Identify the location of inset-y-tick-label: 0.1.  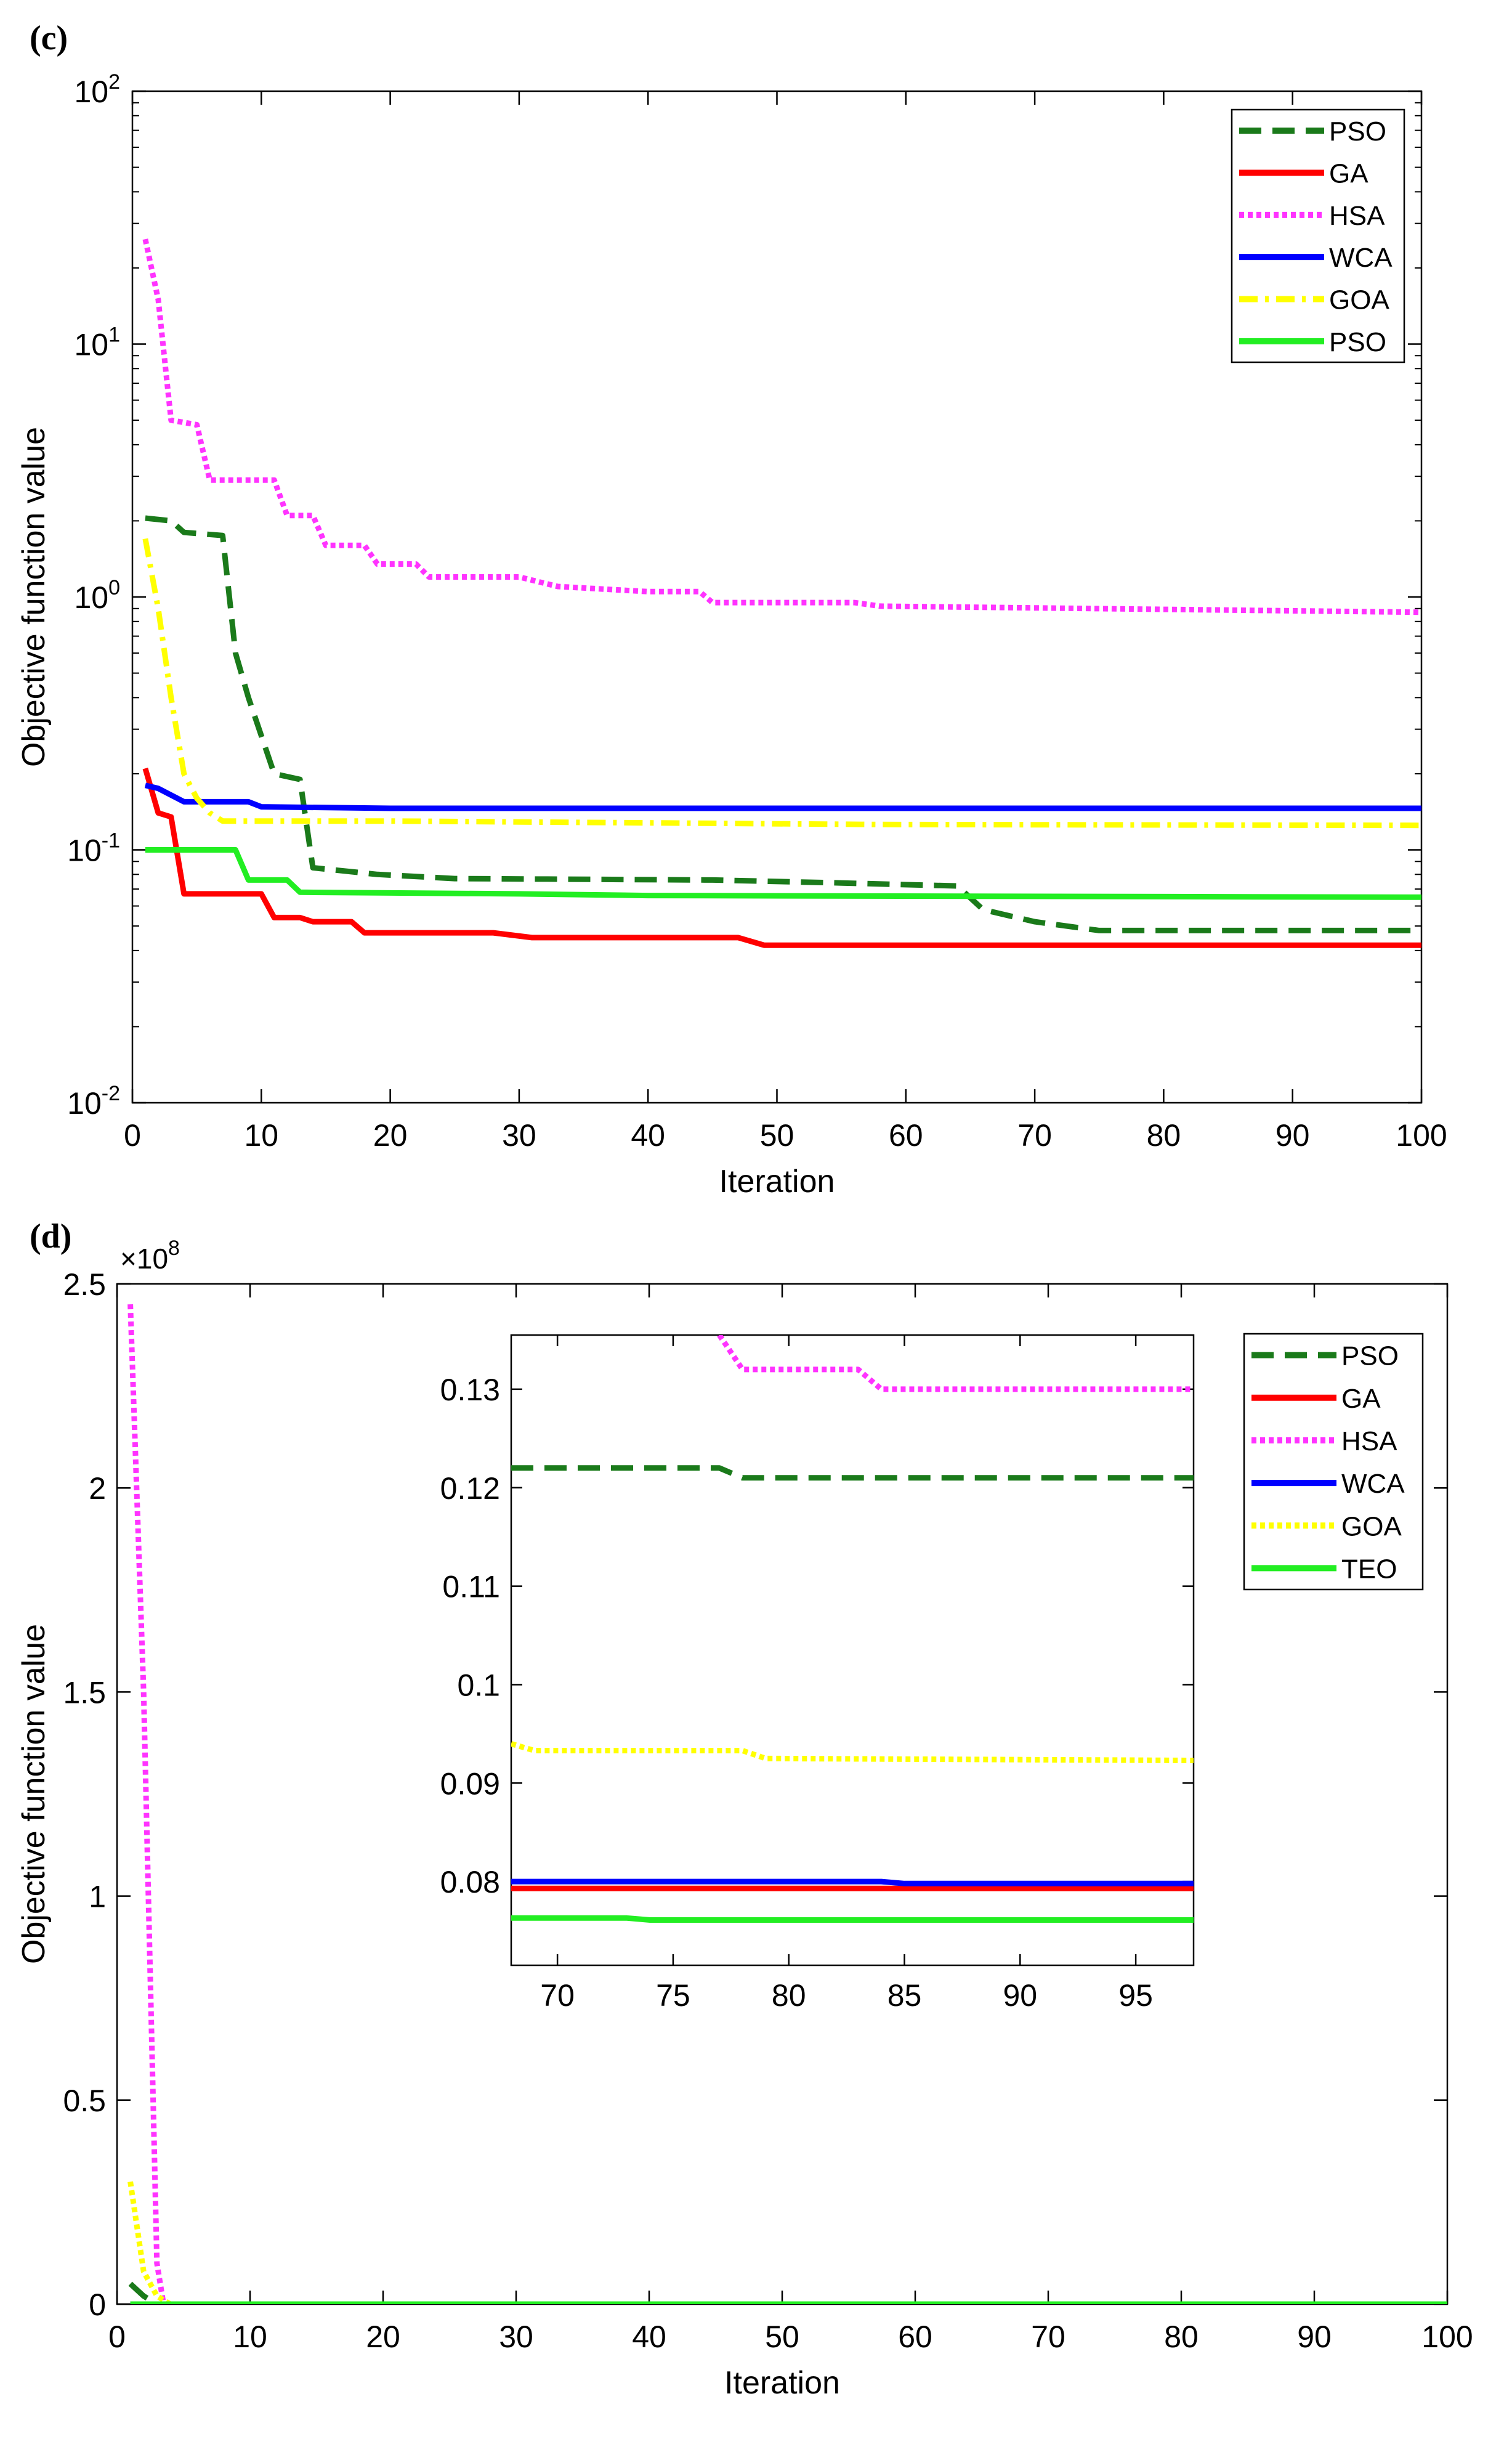
(478, 1685).